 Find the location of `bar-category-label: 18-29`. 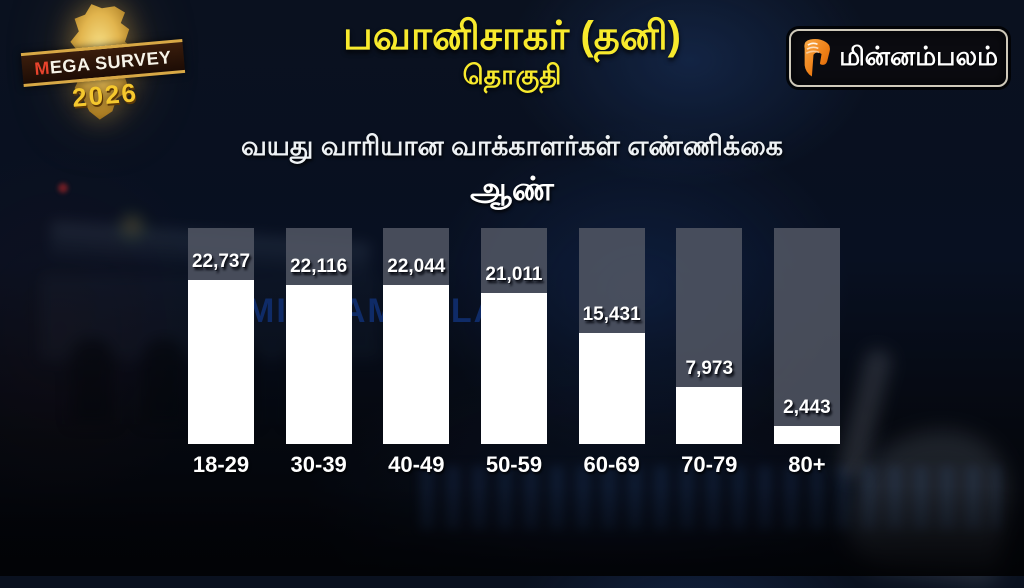

bar-category-label: 18-29 is located at coordinates (221, 464).